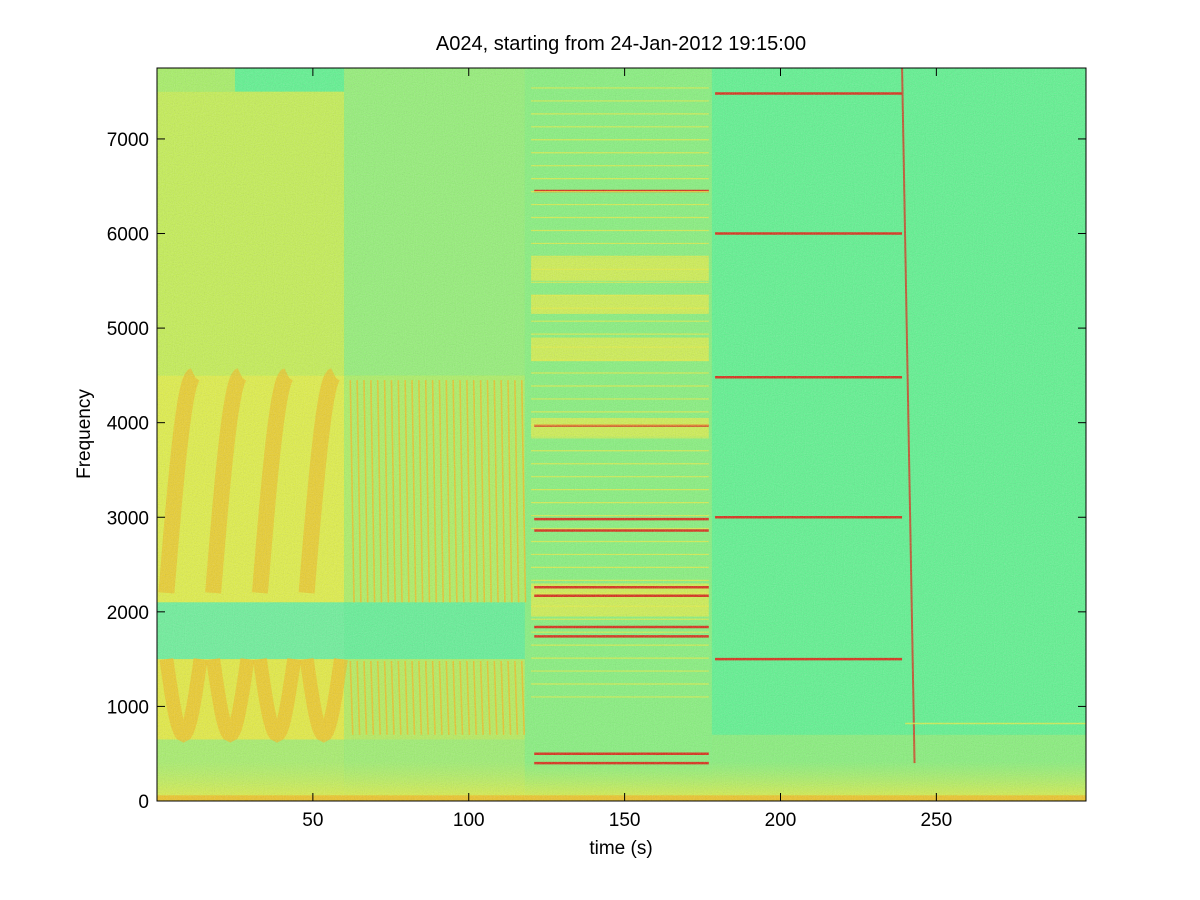  What do you see at coordinates (128, 140) in the screenshot?
I see `y-tick-label: 7000` at bounding box center [128, 140].